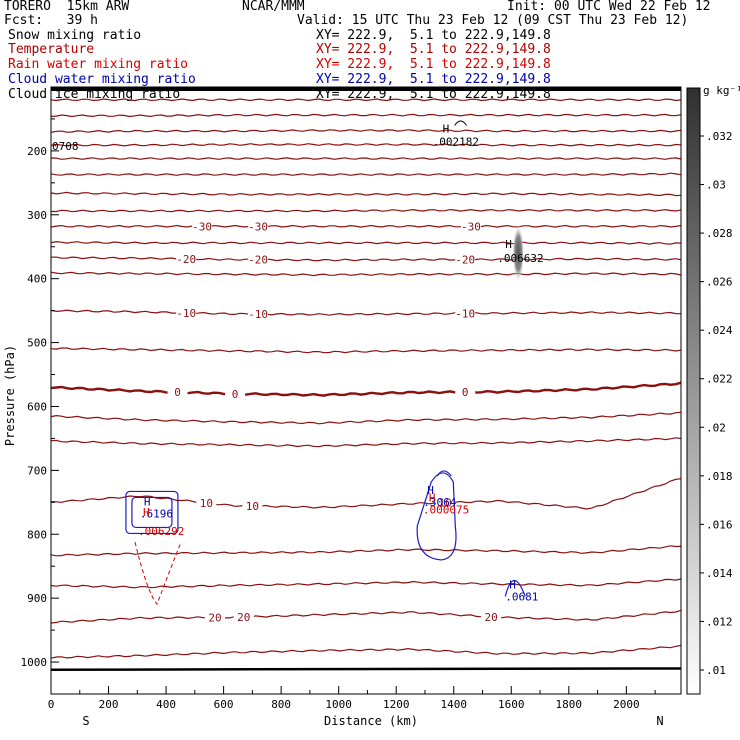  What do you see at coordinates (85, 721) in the screenshot?
I see `x-endpoint-left: S` at bounding box center [85, 721].